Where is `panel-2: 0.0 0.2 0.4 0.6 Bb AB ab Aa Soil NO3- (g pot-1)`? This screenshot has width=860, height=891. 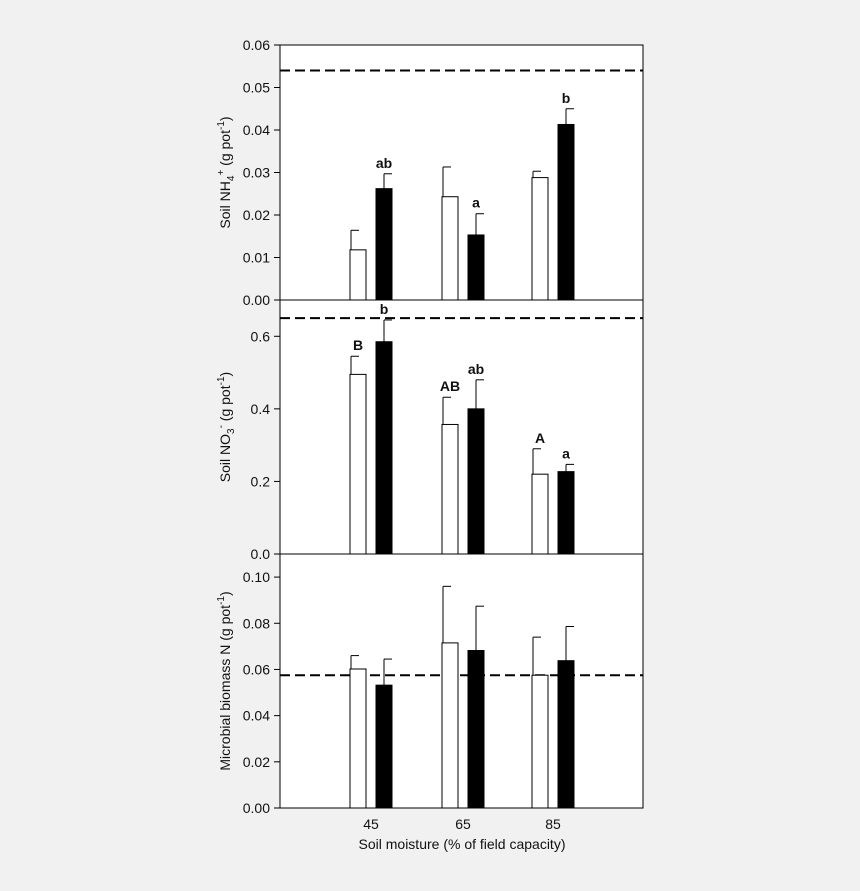 panel-2: 0.0 0.2 0.4 0.6 Bb AB ab Aa Soil NO3- (g pot-1) is located at coordinates (430, 430).